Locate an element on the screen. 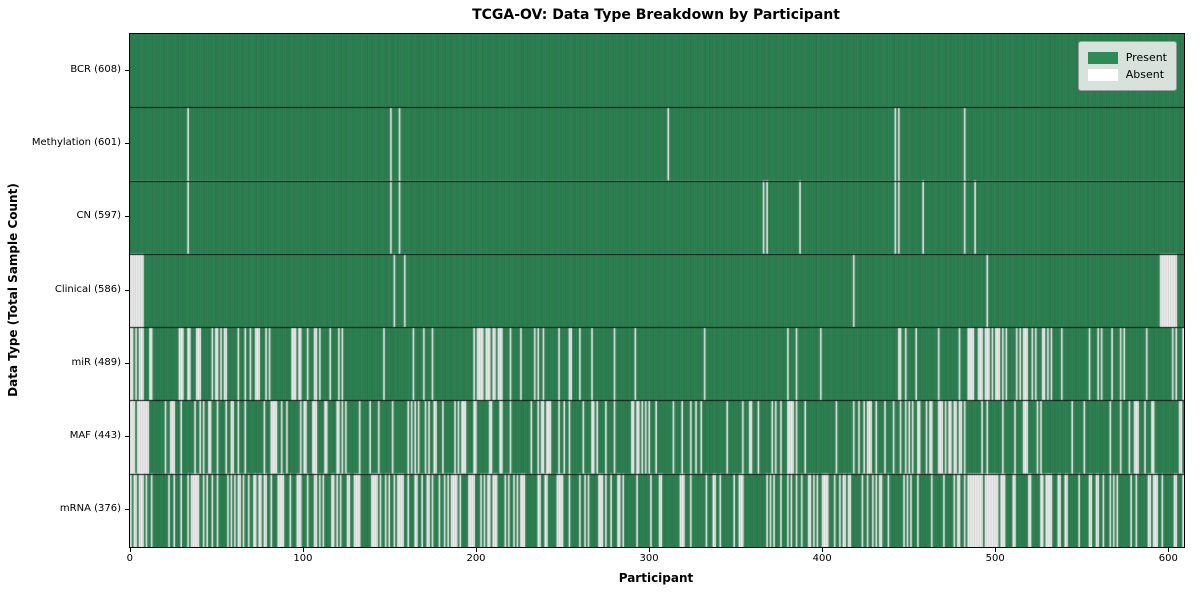 This screenshot has width=1200, height=600. xtick-label-200: 200 is located at coordinates (476, 558).